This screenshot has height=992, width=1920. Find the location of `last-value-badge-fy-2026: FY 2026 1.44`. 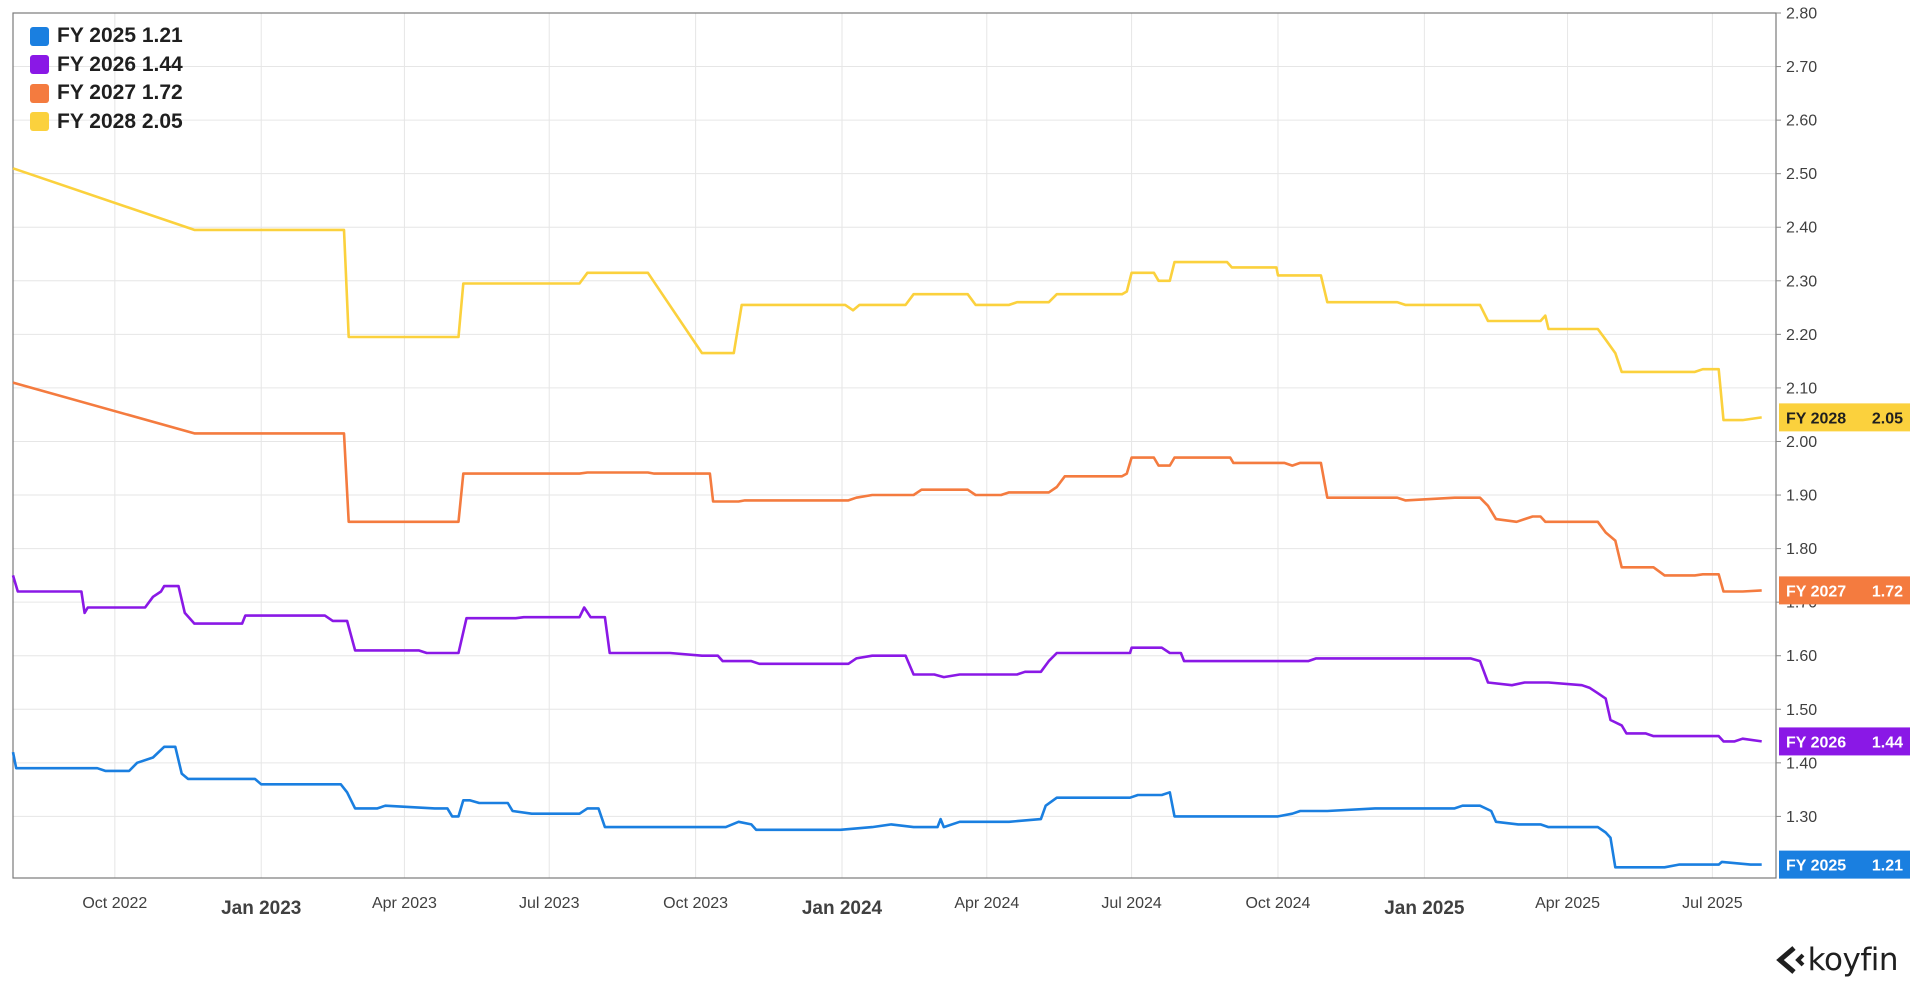

last-value-badge-fy-2026: FY 2026 1.44 is located at coordinates (1844, 741).